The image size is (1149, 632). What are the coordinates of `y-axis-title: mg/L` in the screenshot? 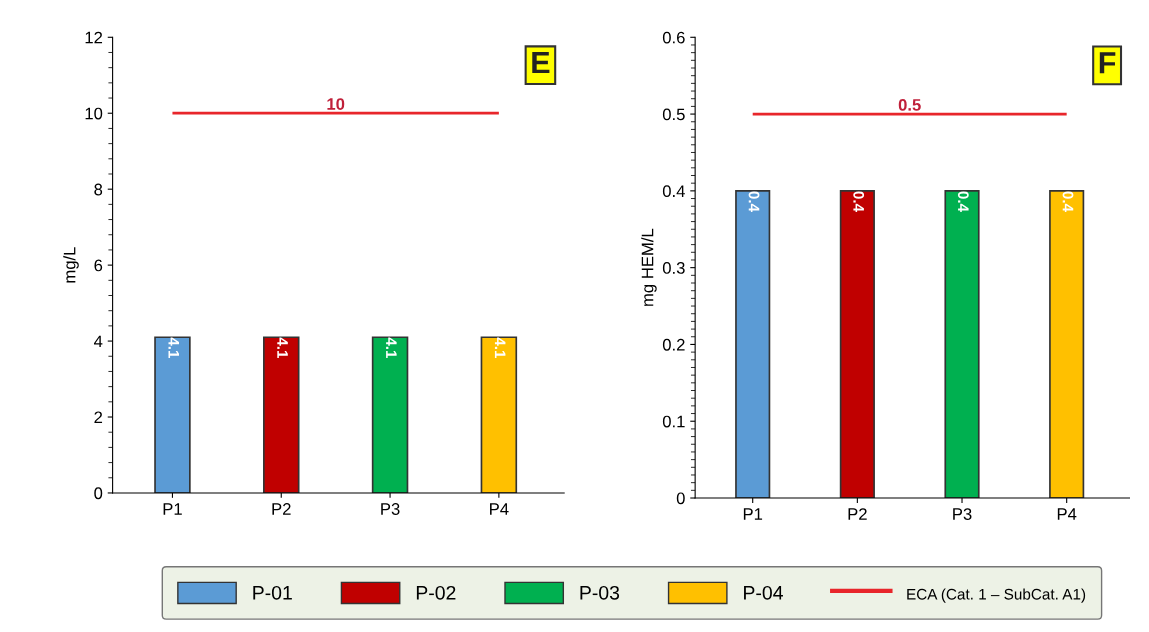 It's located at (71, 265).